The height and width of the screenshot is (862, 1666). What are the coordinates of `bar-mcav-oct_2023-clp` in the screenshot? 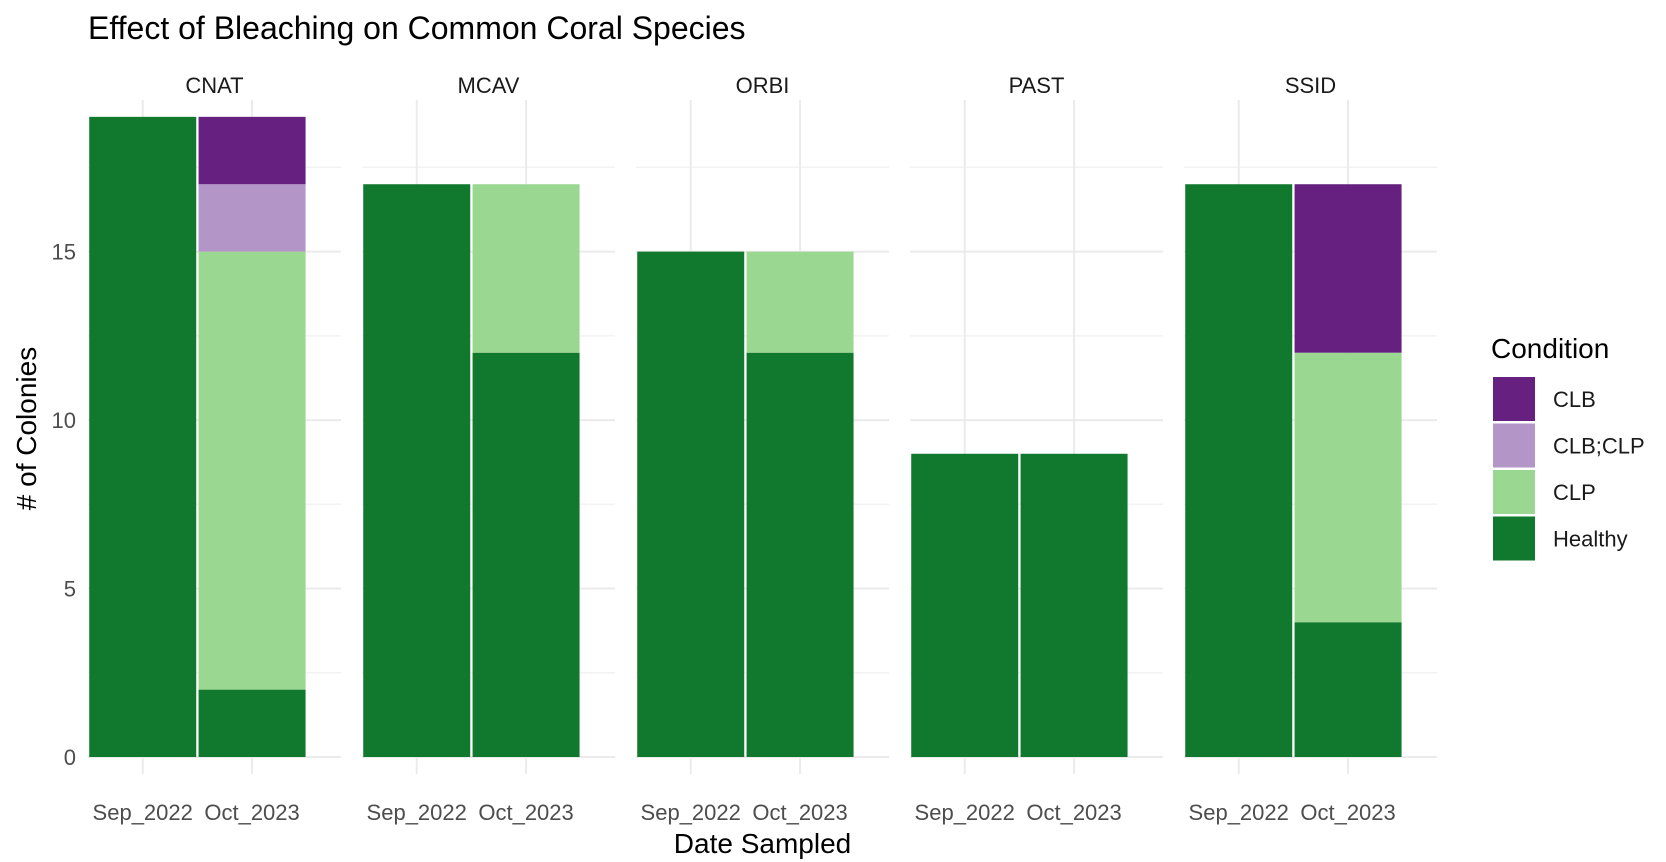 It's located at (526, 268).